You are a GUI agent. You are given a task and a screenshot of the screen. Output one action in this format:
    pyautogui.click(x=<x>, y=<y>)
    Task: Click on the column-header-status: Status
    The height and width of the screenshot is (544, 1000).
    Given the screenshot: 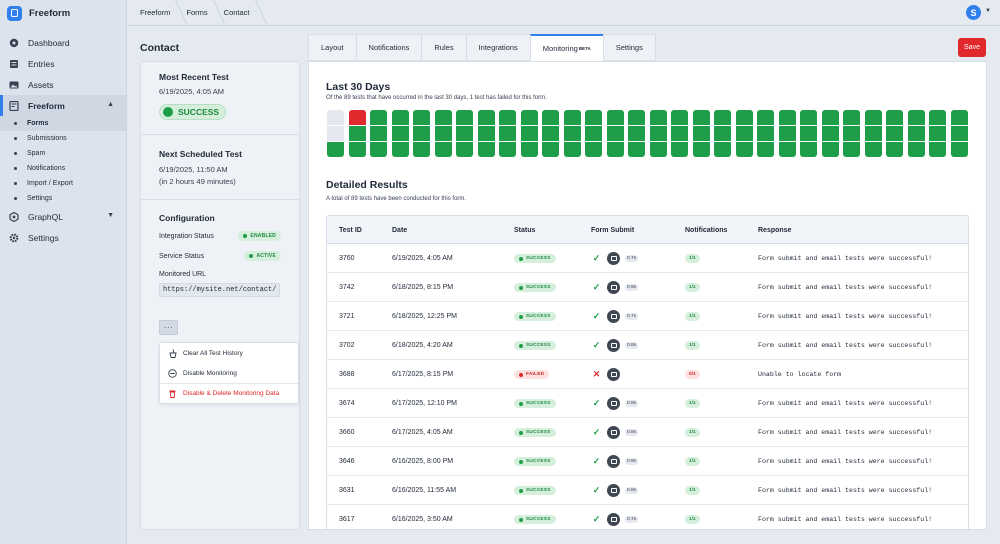 What is the action you would take?
    pyautogui.click(x=525, y=230)
    